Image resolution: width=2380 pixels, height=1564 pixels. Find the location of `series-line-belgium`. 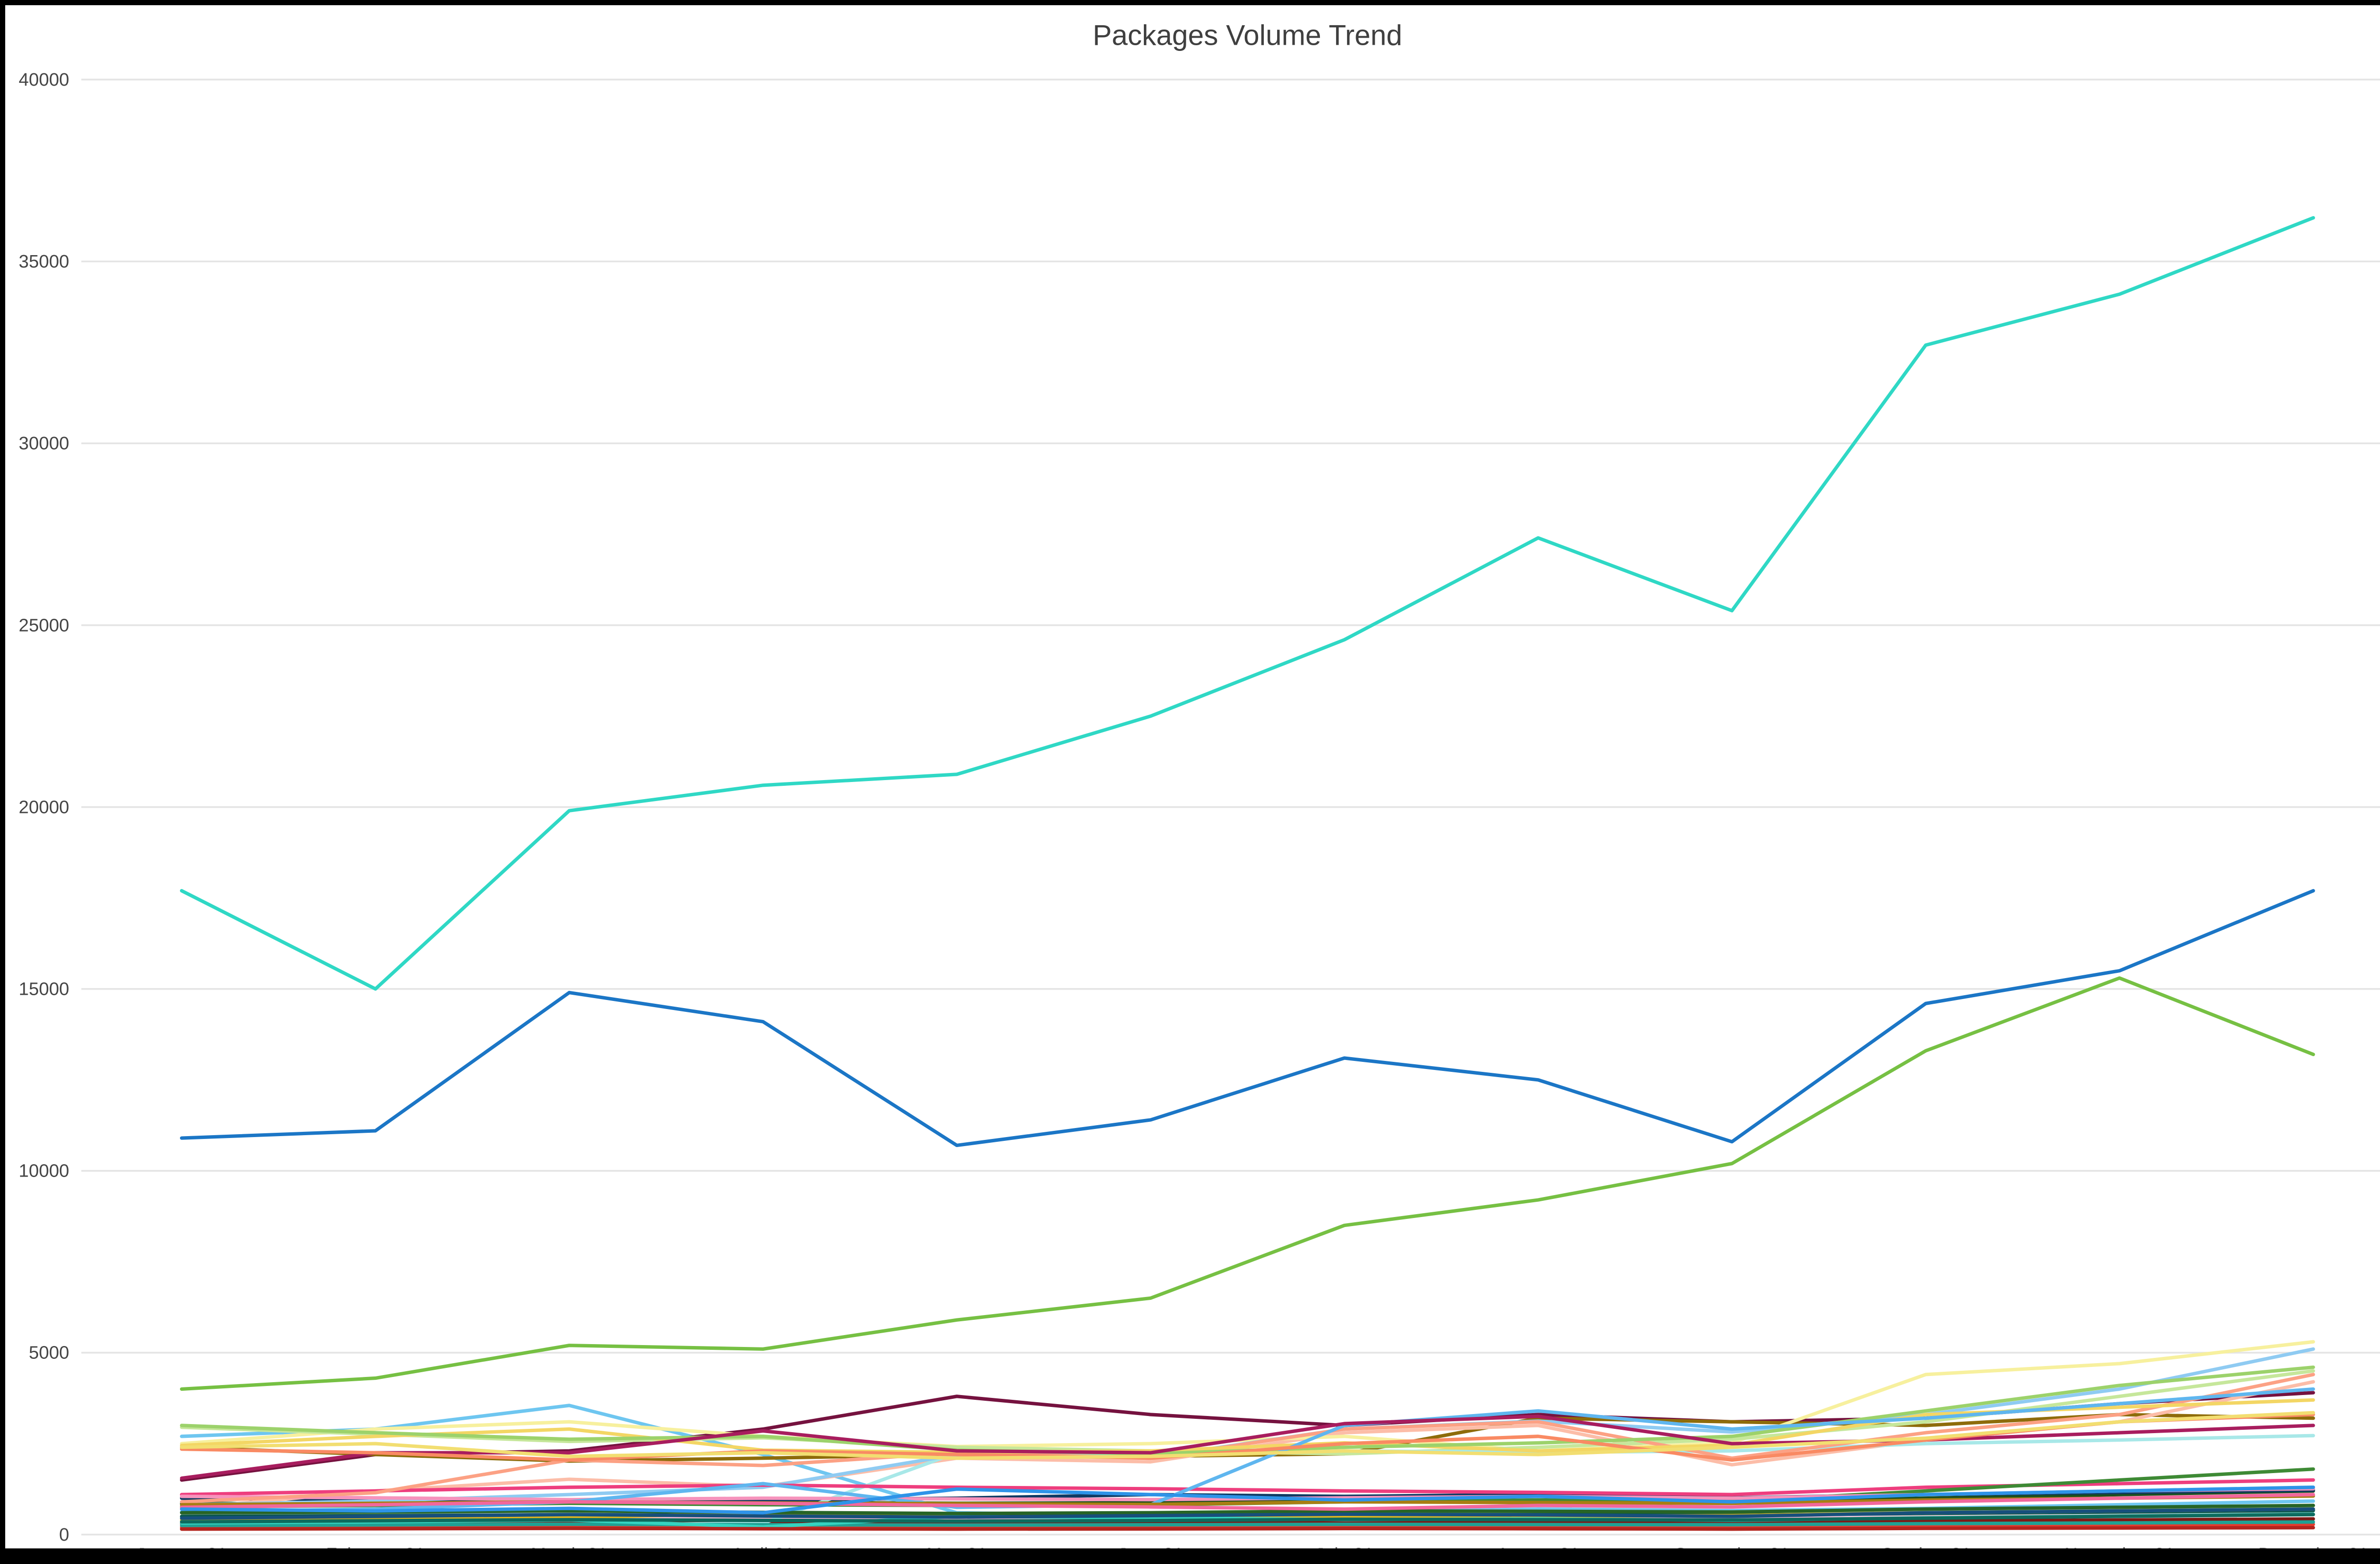

series-line-belgium is located at coordinates (1247, 1521).